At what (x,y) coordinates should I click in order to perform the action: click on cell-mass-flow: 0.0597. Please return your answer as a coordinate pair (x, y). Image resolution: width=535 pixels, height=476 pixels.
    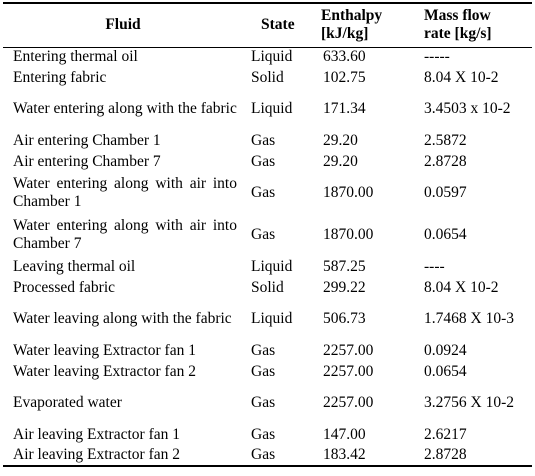
    Looking at the image, I should click on (445, 192).